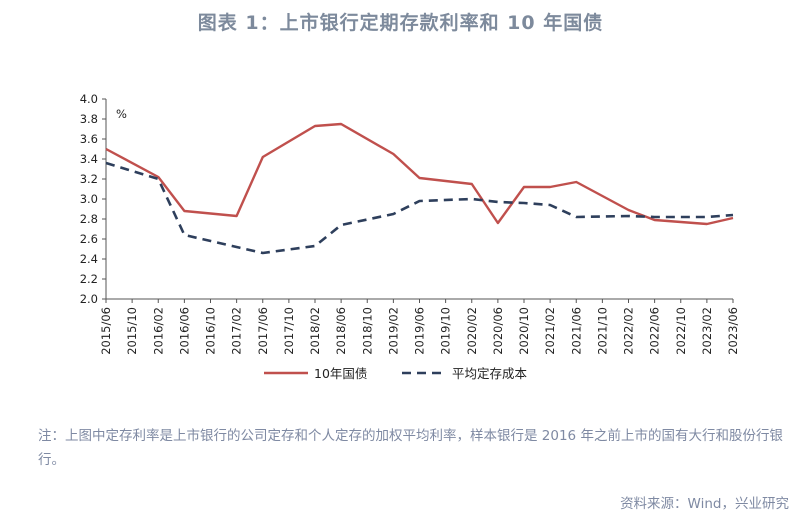 The height and width of the screenshot is (526, 801). Describe the element at coordinates (733, 331) in the screenshot. I see `x-tick-label: 2023/06` at that location.